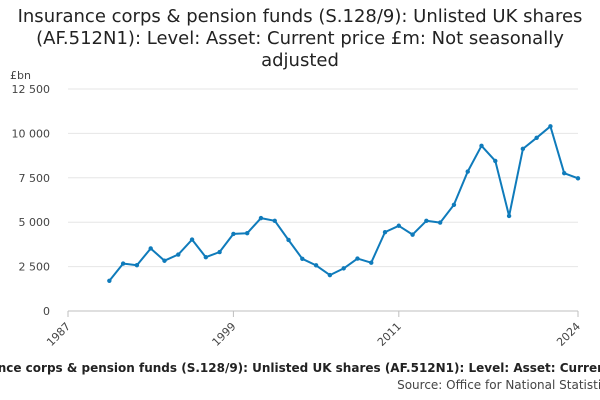 The height and width of the screenshot is (400, 600). What do you see at coordinates (568, 334) in the screenshot?
I see `x-tick-label: 2024` at bounding box center [568, 334].